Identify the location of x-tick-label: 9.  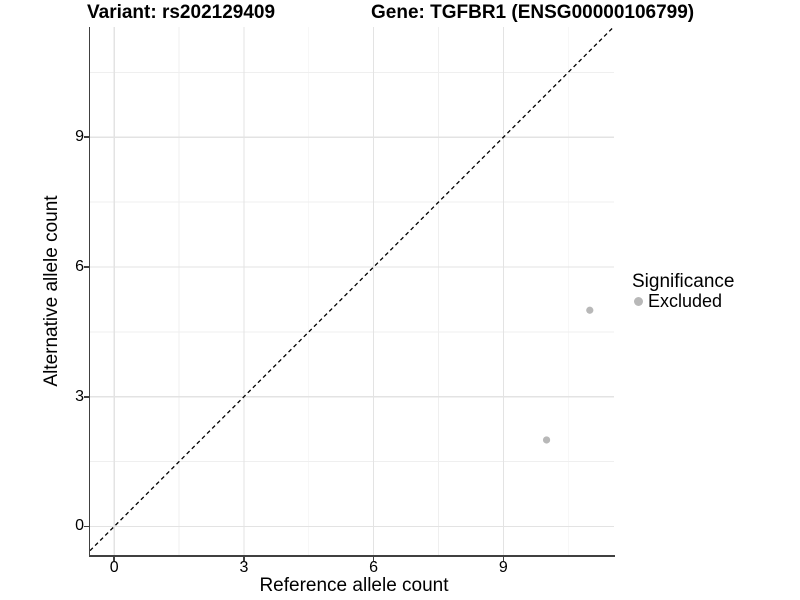
(503, 567).